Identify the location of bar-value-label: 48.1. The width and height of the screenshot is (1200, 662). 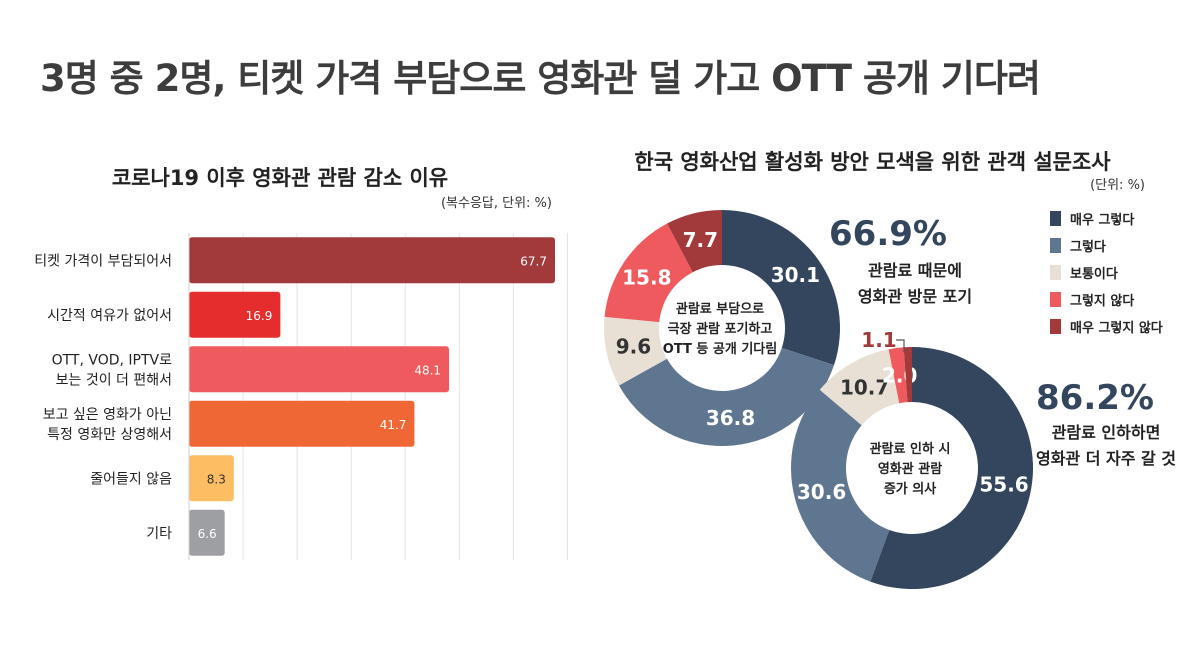
(427, 370).